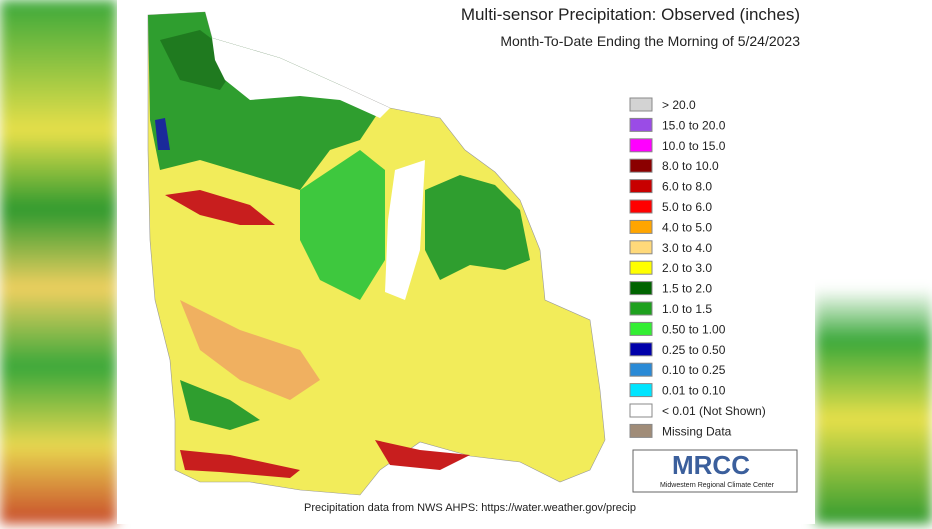  I want to click on legend-label: 0.50 to 1.00, so click(694, 329).